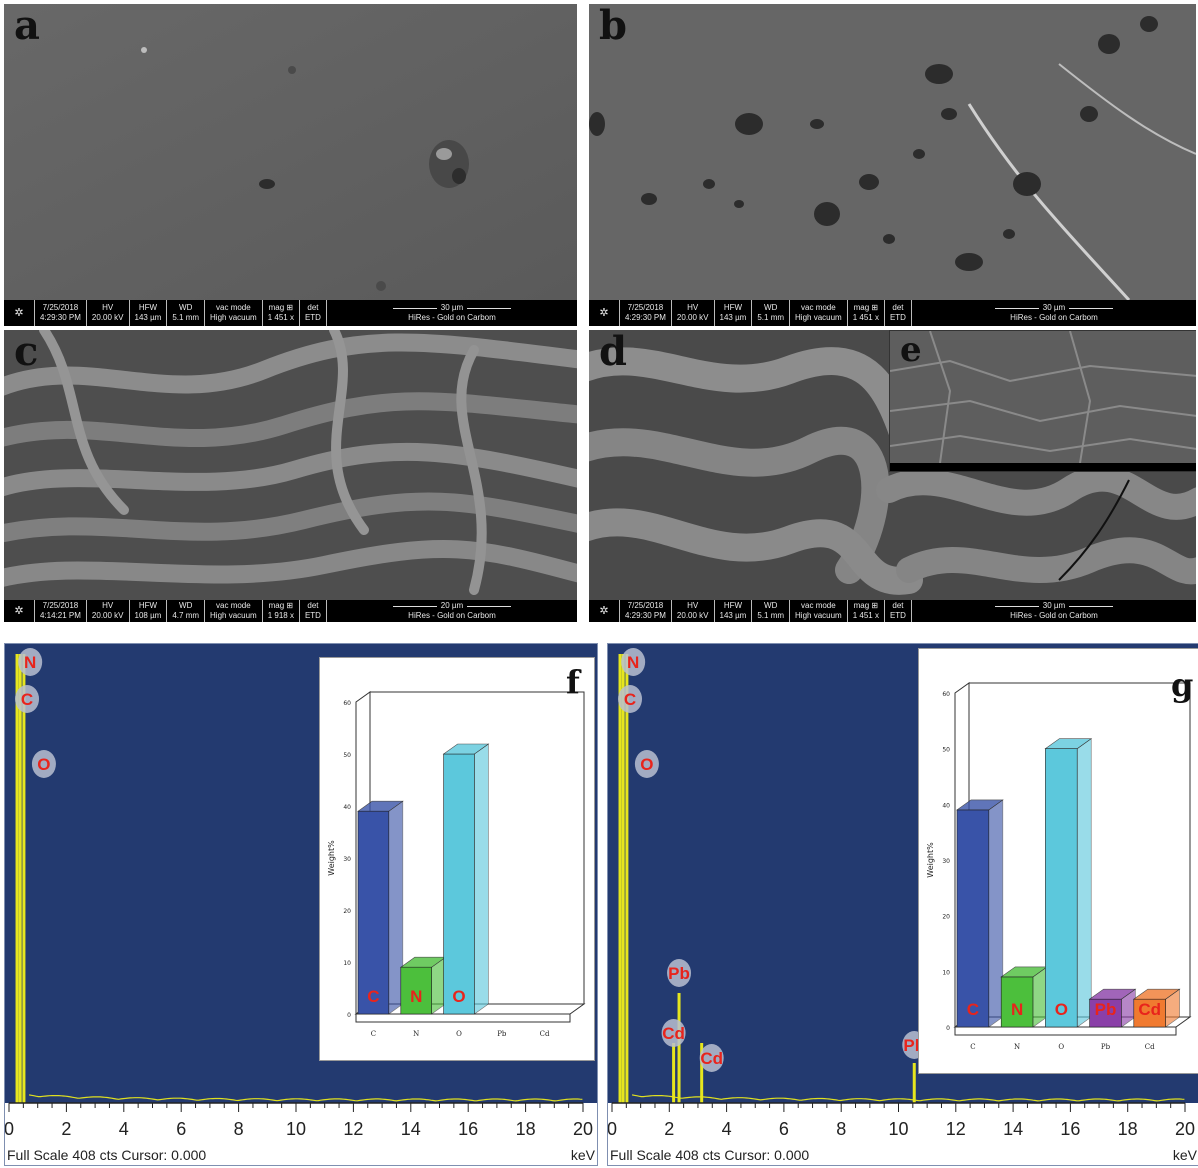  Describe the element at coordinates (1043, 467) in the screenshot. I see `sem-infobar-e` at that location.